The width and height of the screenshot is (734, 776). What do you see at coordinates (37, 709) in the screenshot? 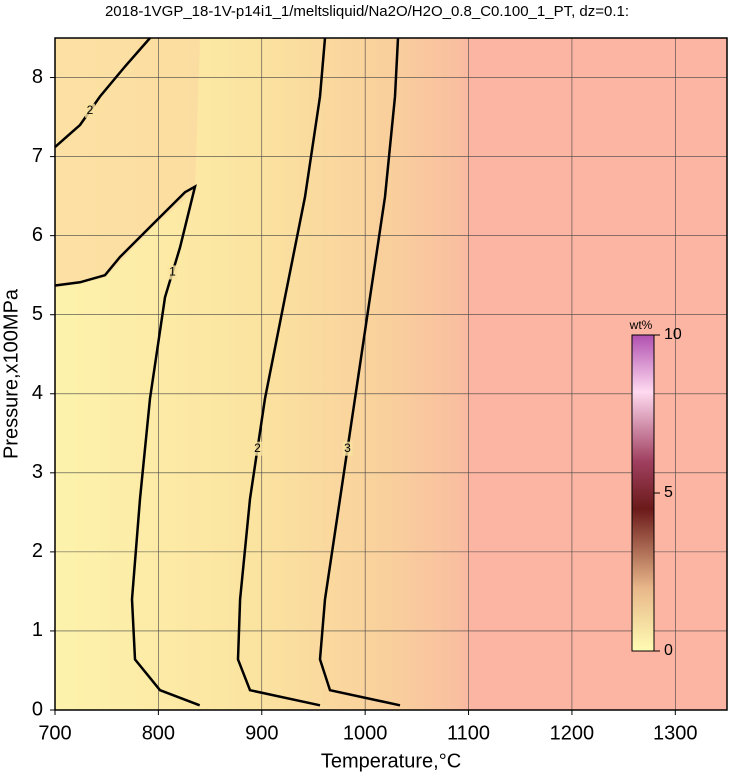
I see `y-tick-label: 0` at bounding box center [37, 709].